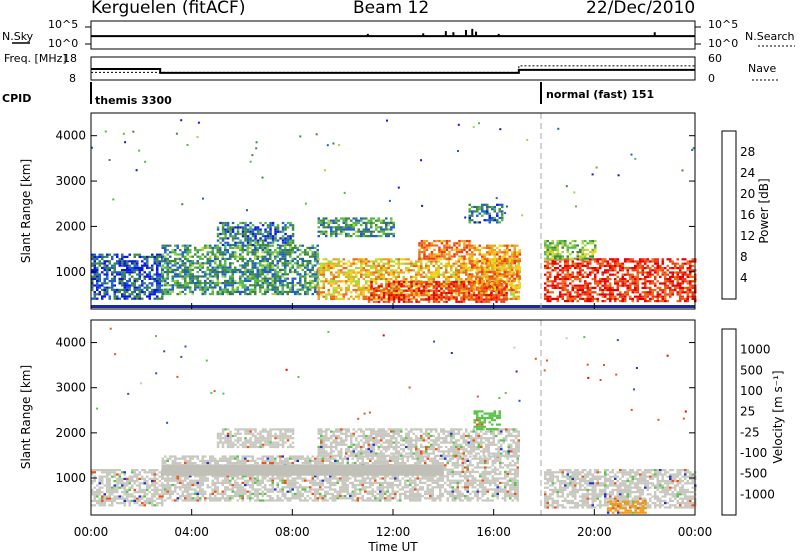  Describe the element at coordinates (487, 214) in the screenshot. I see `power-cell-r10` at that location.